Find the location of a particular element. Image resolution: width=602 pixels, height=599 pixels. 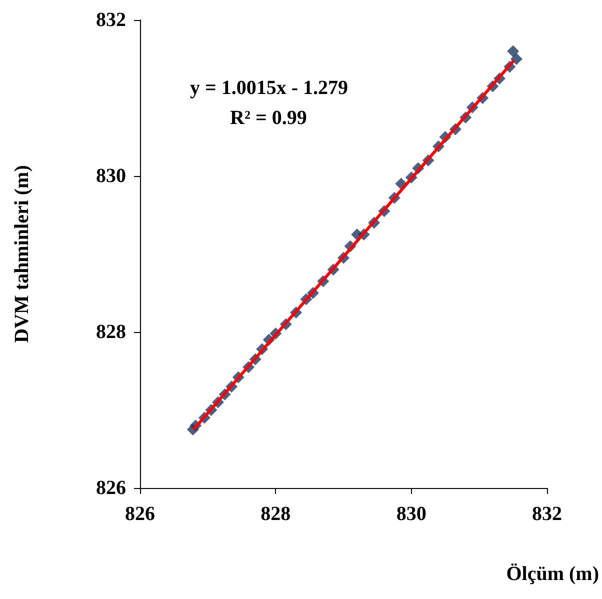

annotation: y = 1.0015x - 1.279 is located at coordinates (269, 88).